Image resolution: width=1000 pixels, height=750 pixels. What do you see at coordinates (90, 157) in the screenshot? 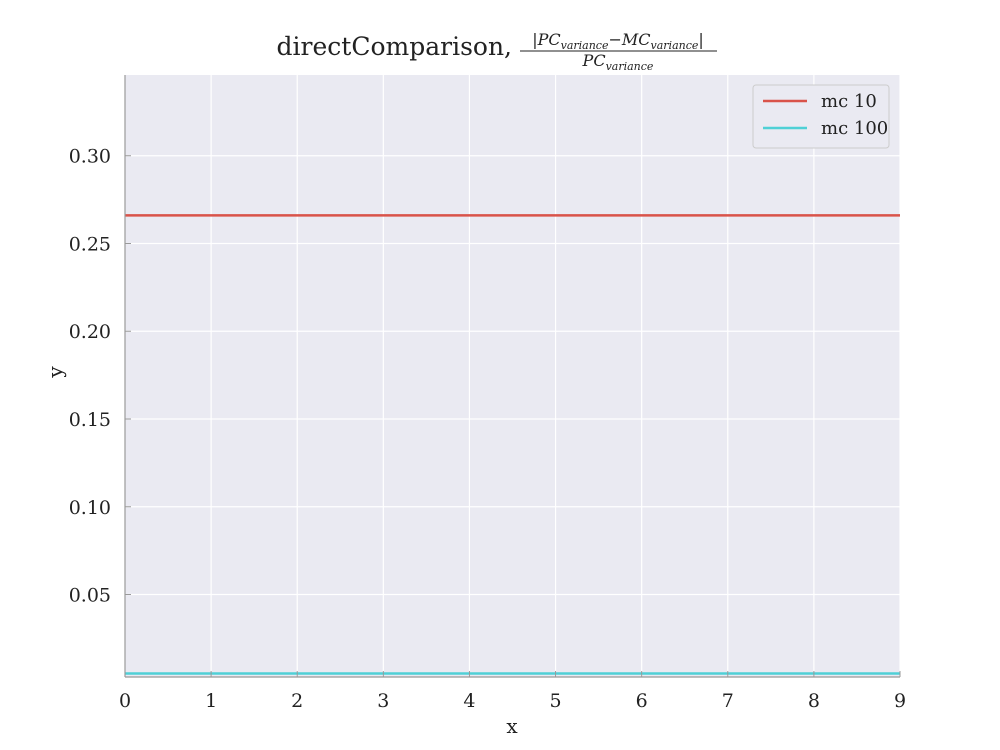
I see `y-tick-label: 0.30` at bounding box center [90, 157].